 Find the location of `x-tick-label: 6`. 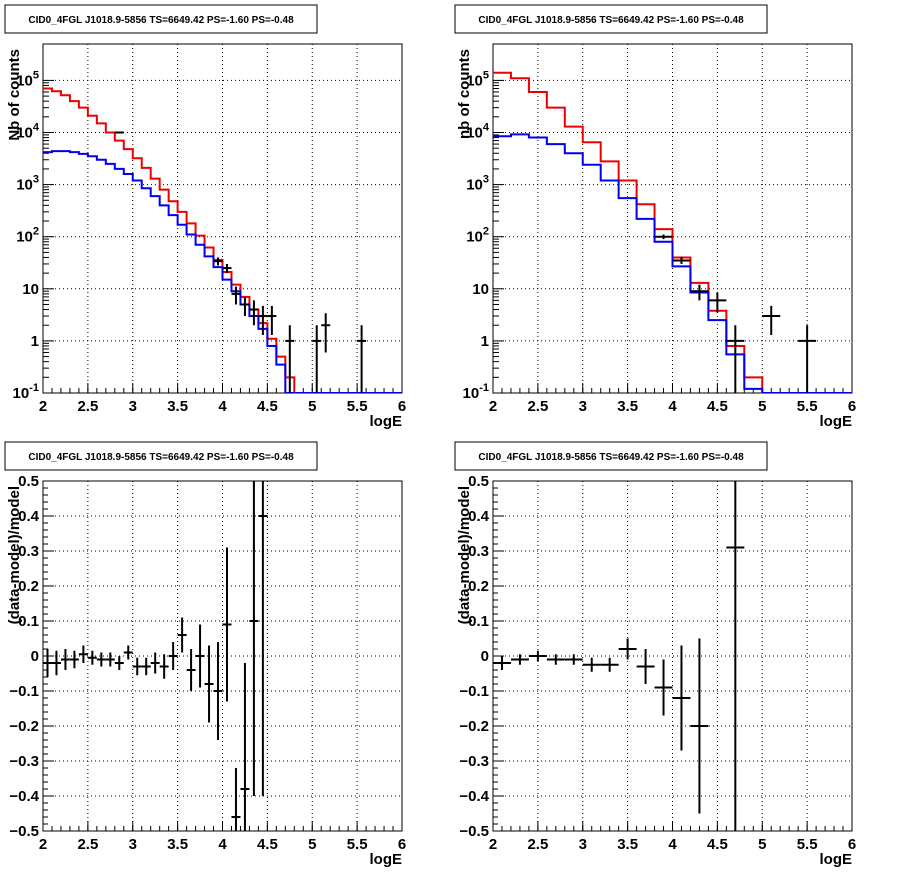

x-tick-label: 6 is located at coordinates (402, 406).